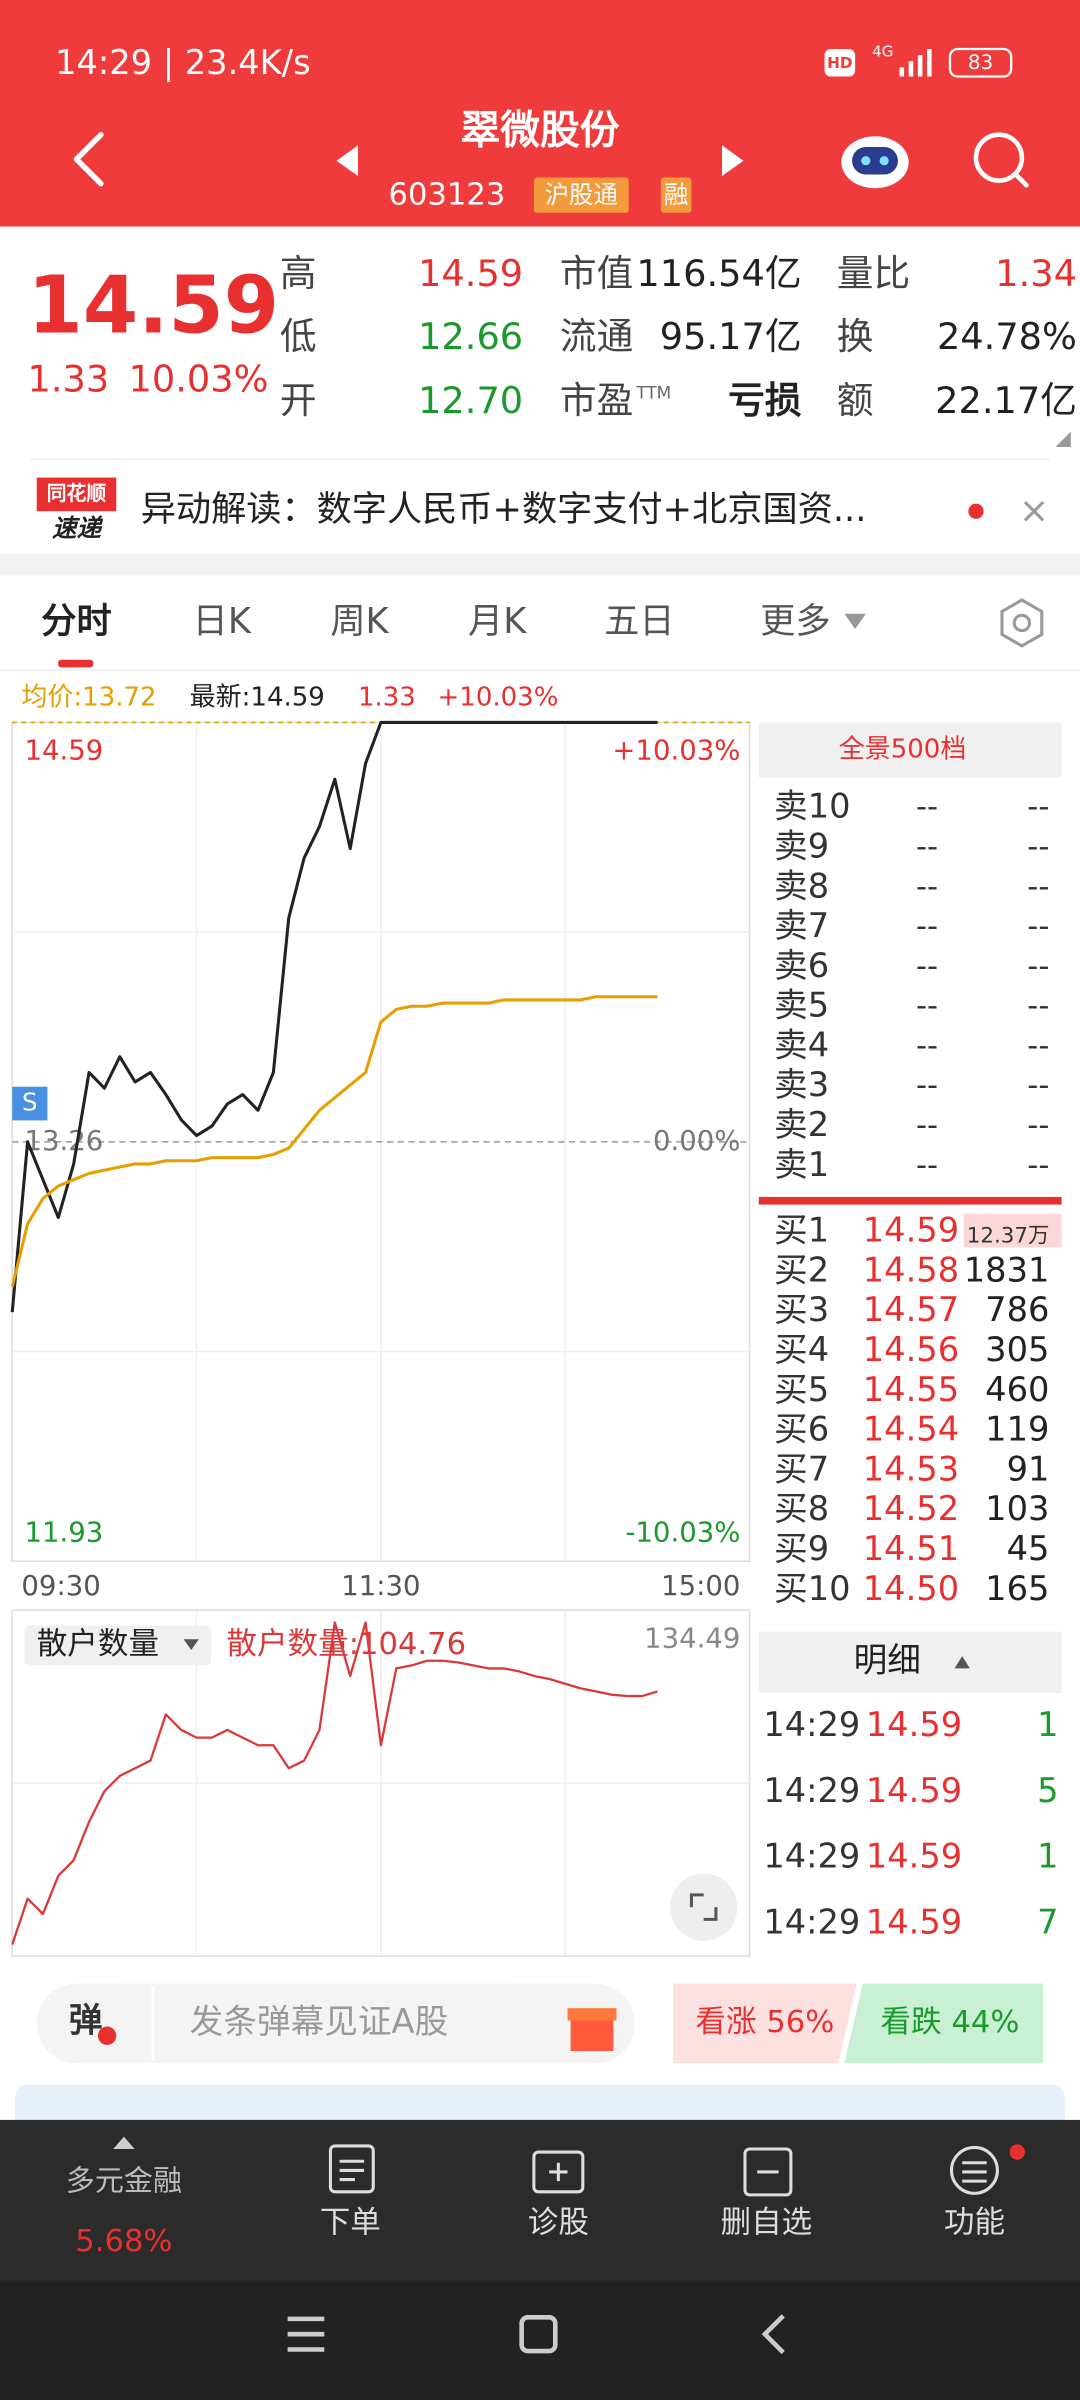 The width and height of the screenshot is (1080, 2400). I want to click on news-logo-top, so click(76, 494).